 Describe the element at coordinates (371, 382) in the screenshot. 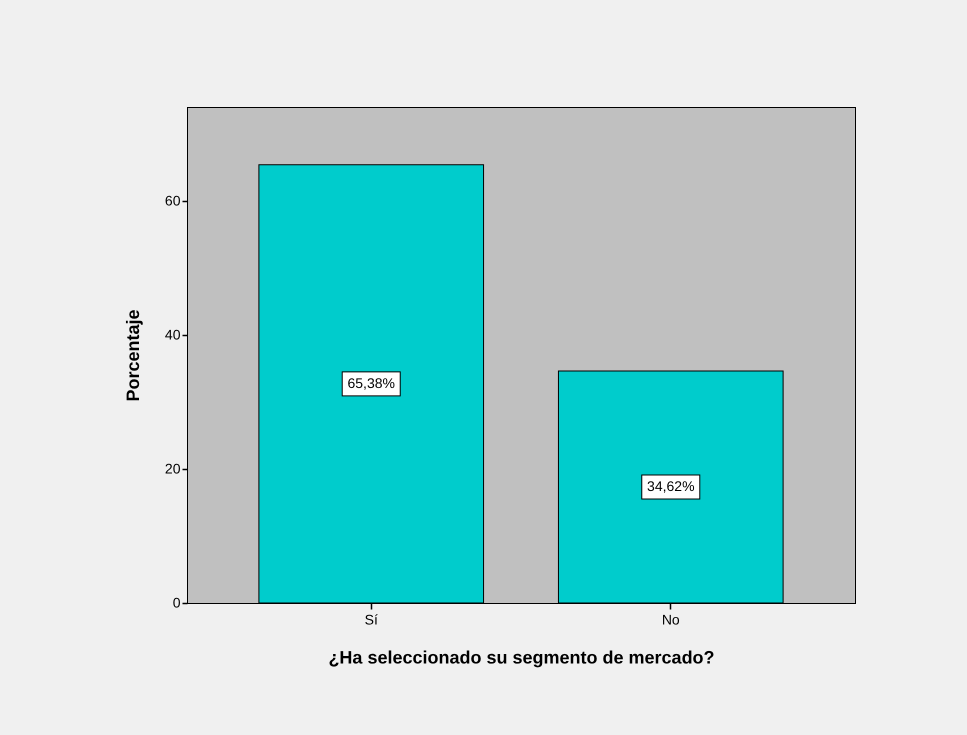

I see `data-label: 65,38%` at that location.